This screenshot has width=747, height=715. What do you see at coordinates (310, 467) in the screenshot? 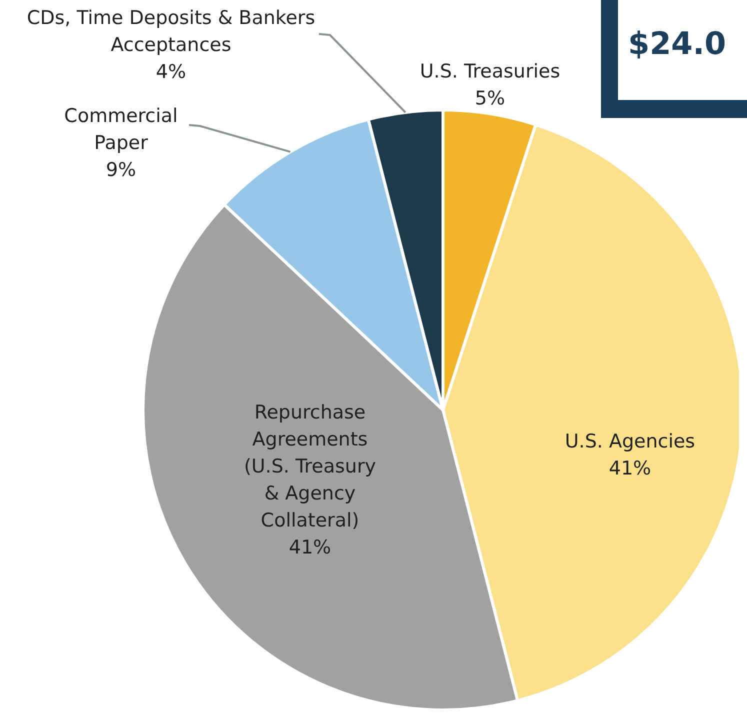
I see `slice-label: Repurchase Agreements (U.S. Treasury & Agency Collateral)` at bounding box center [310, 467].